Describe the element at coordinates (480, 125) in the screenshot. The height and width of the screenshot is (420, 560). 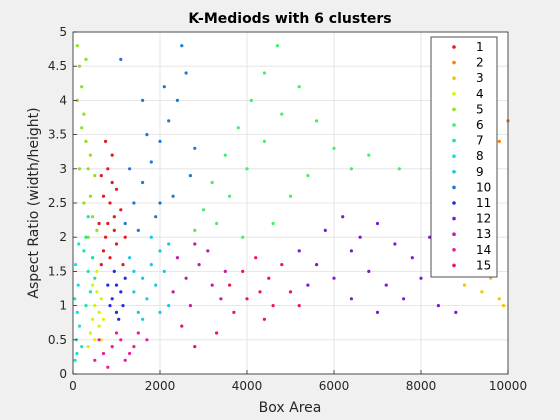
I see `legend-label-6: 6` at that location.